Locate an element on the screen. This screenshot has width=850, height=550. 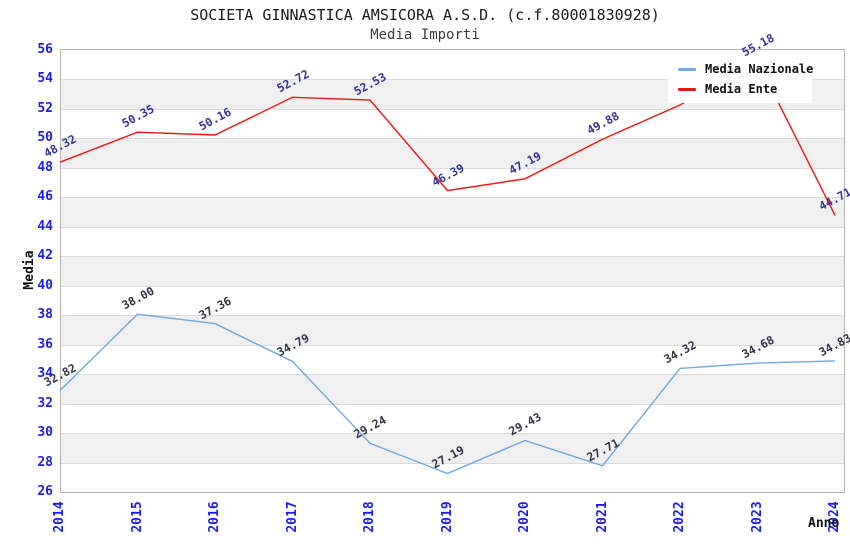
y-tick-label: 52 is located at coordinates (45, 108).